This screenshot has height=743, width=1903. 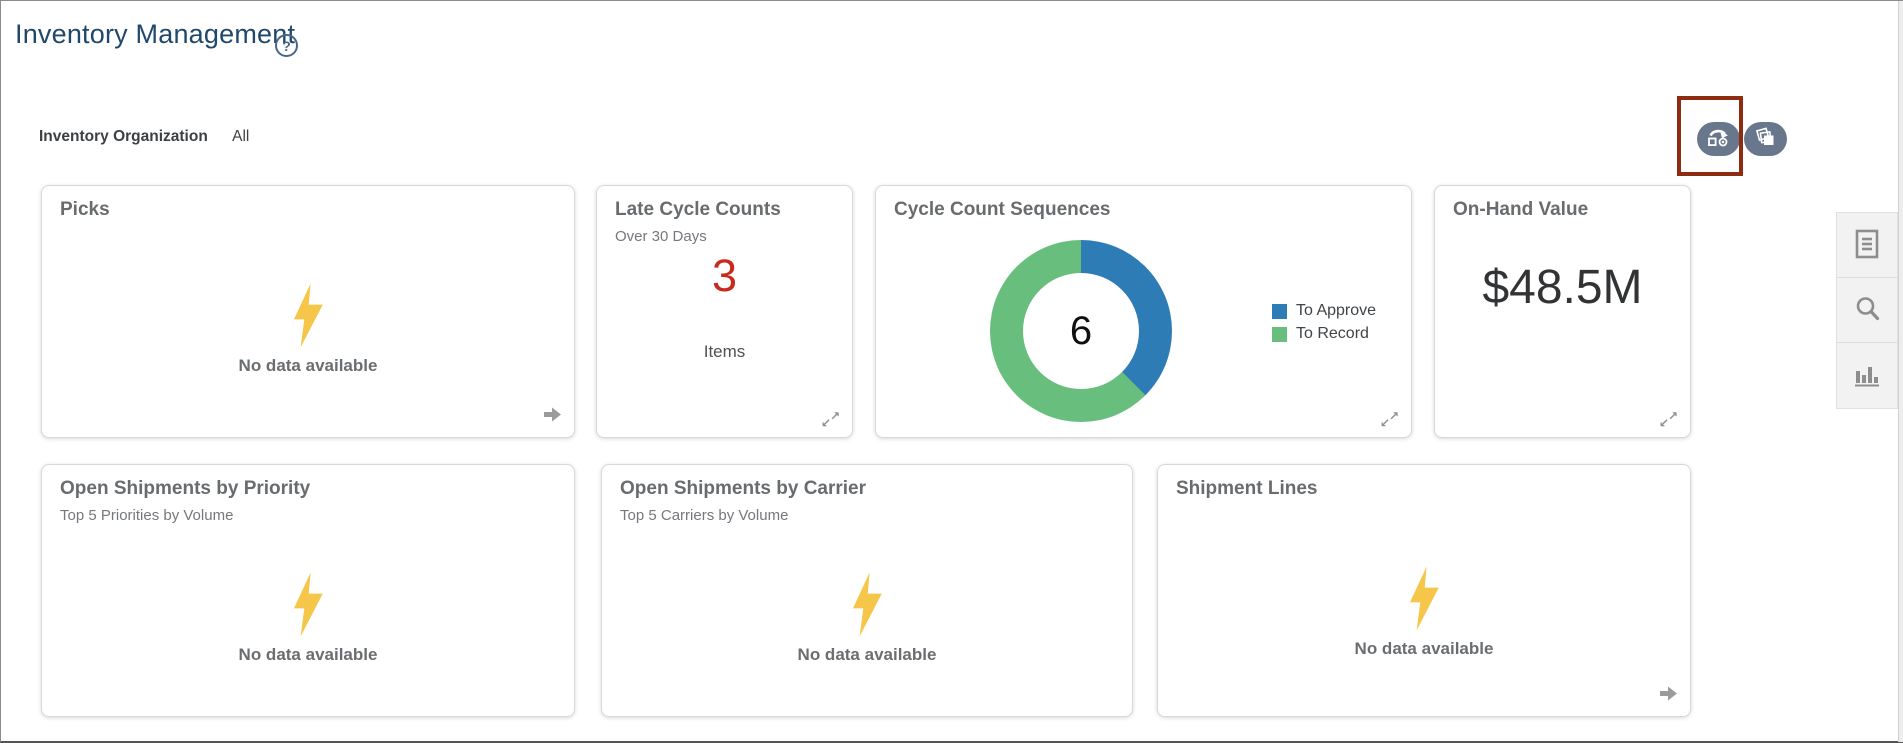 What do you see at coordinates (123, 136) in the screenshot?
I see `filter-label: Inventory Organization` at bounding box center [123, 136].